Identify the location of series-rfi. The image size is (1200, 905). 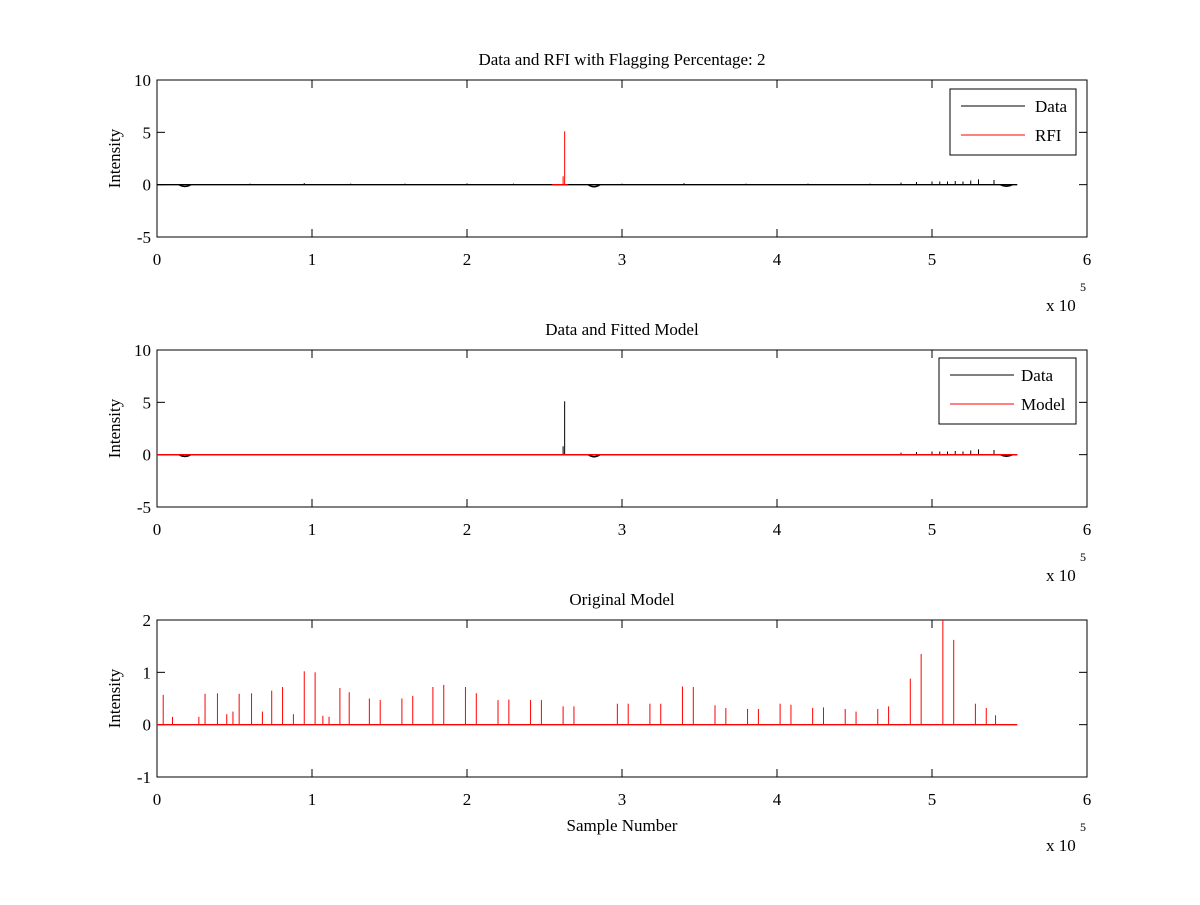
(560, 158).